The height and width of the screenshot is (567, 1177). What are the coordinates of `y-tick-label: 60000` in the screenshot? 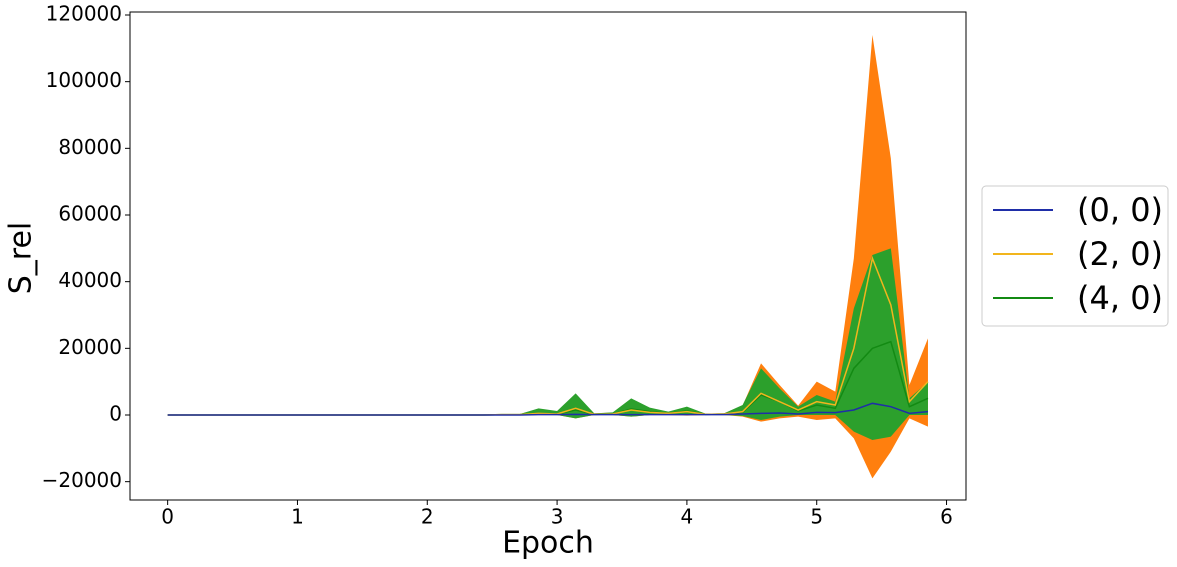 It's located at (90, 214).